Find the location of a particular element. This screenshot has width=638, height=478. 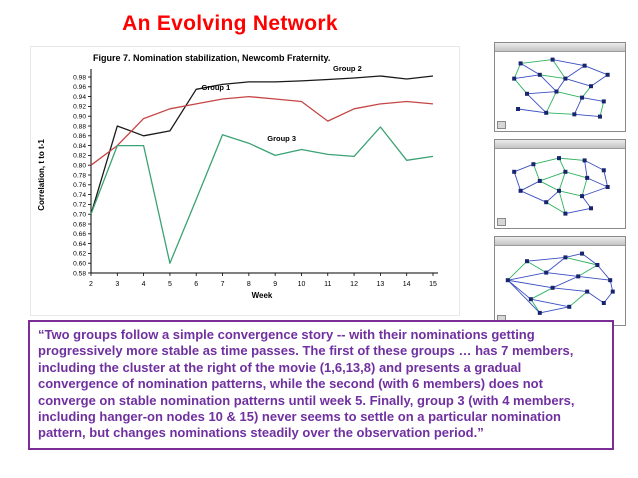

svg-text: Group 2 is located at coordinates (347, 68).